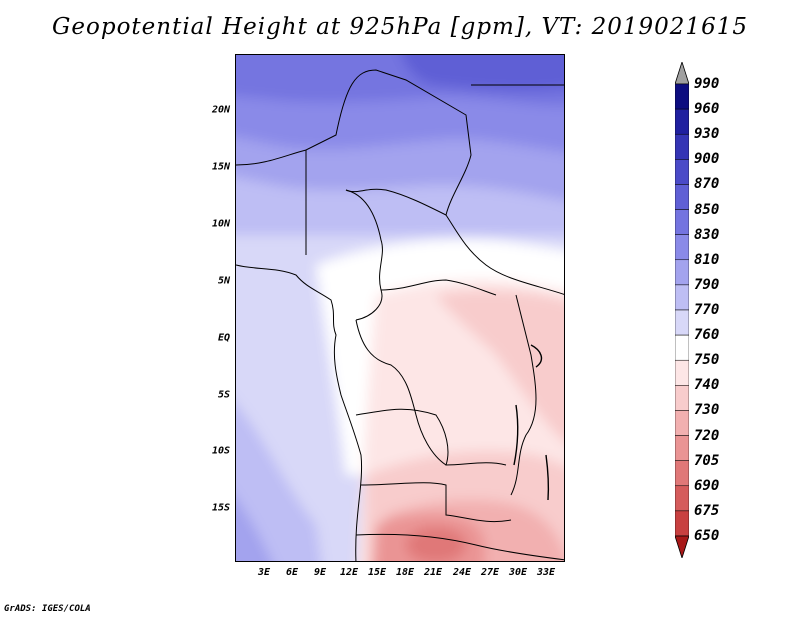  I want to click on border-car-drc, so click(438, 287).